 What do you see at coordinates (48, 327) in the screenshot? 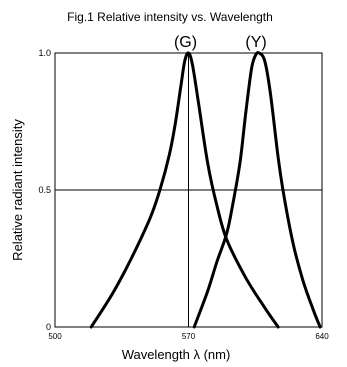
I see `y-tick-label: 0` at bounding box center [48, 327].